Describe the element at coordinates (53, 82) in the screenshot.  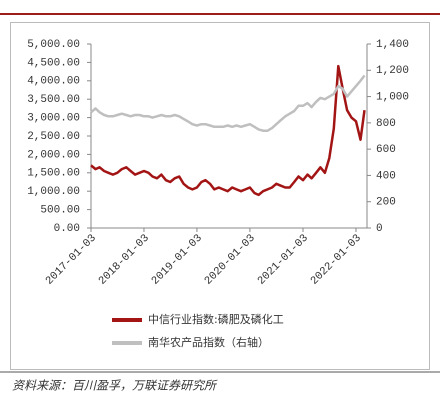
I see `y-tick-label: 4,000.00` at that location.